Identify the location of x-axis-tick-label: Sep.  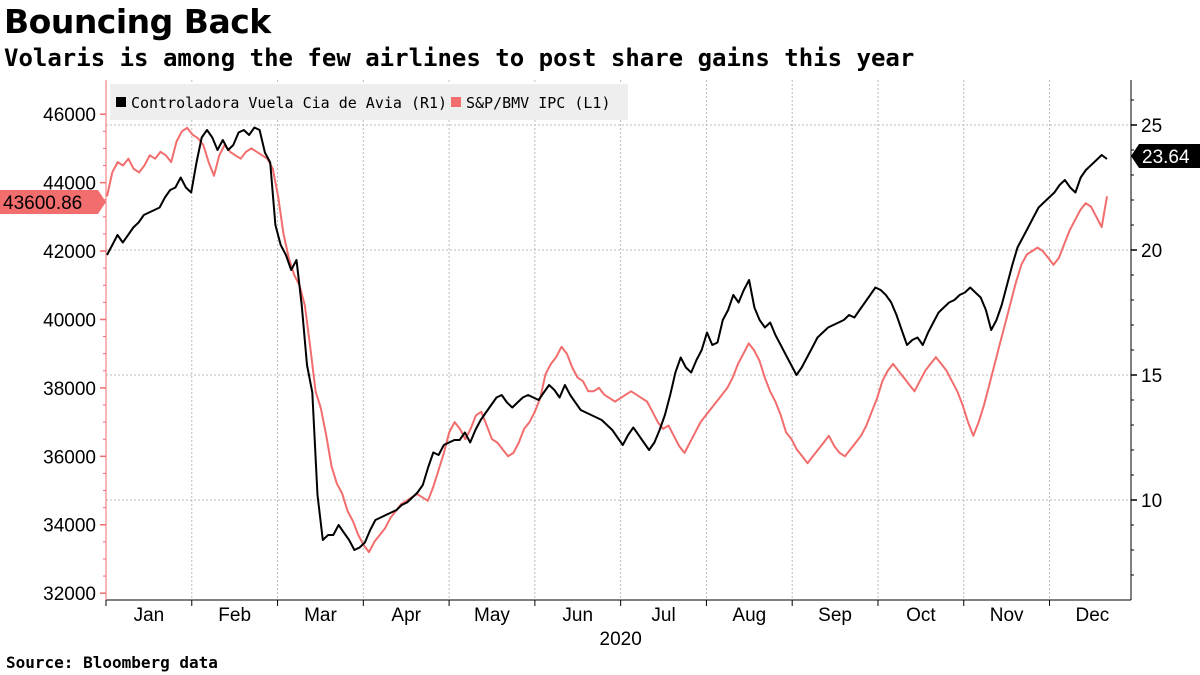
(835, 615).